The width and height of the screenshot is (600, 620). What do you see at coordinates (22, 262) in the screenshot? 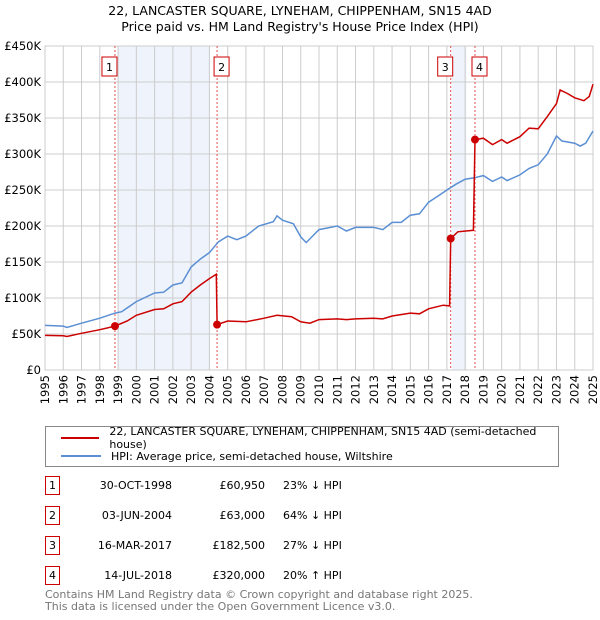
I see `y-tick-label: £150K` at bounding box center [22, 262].